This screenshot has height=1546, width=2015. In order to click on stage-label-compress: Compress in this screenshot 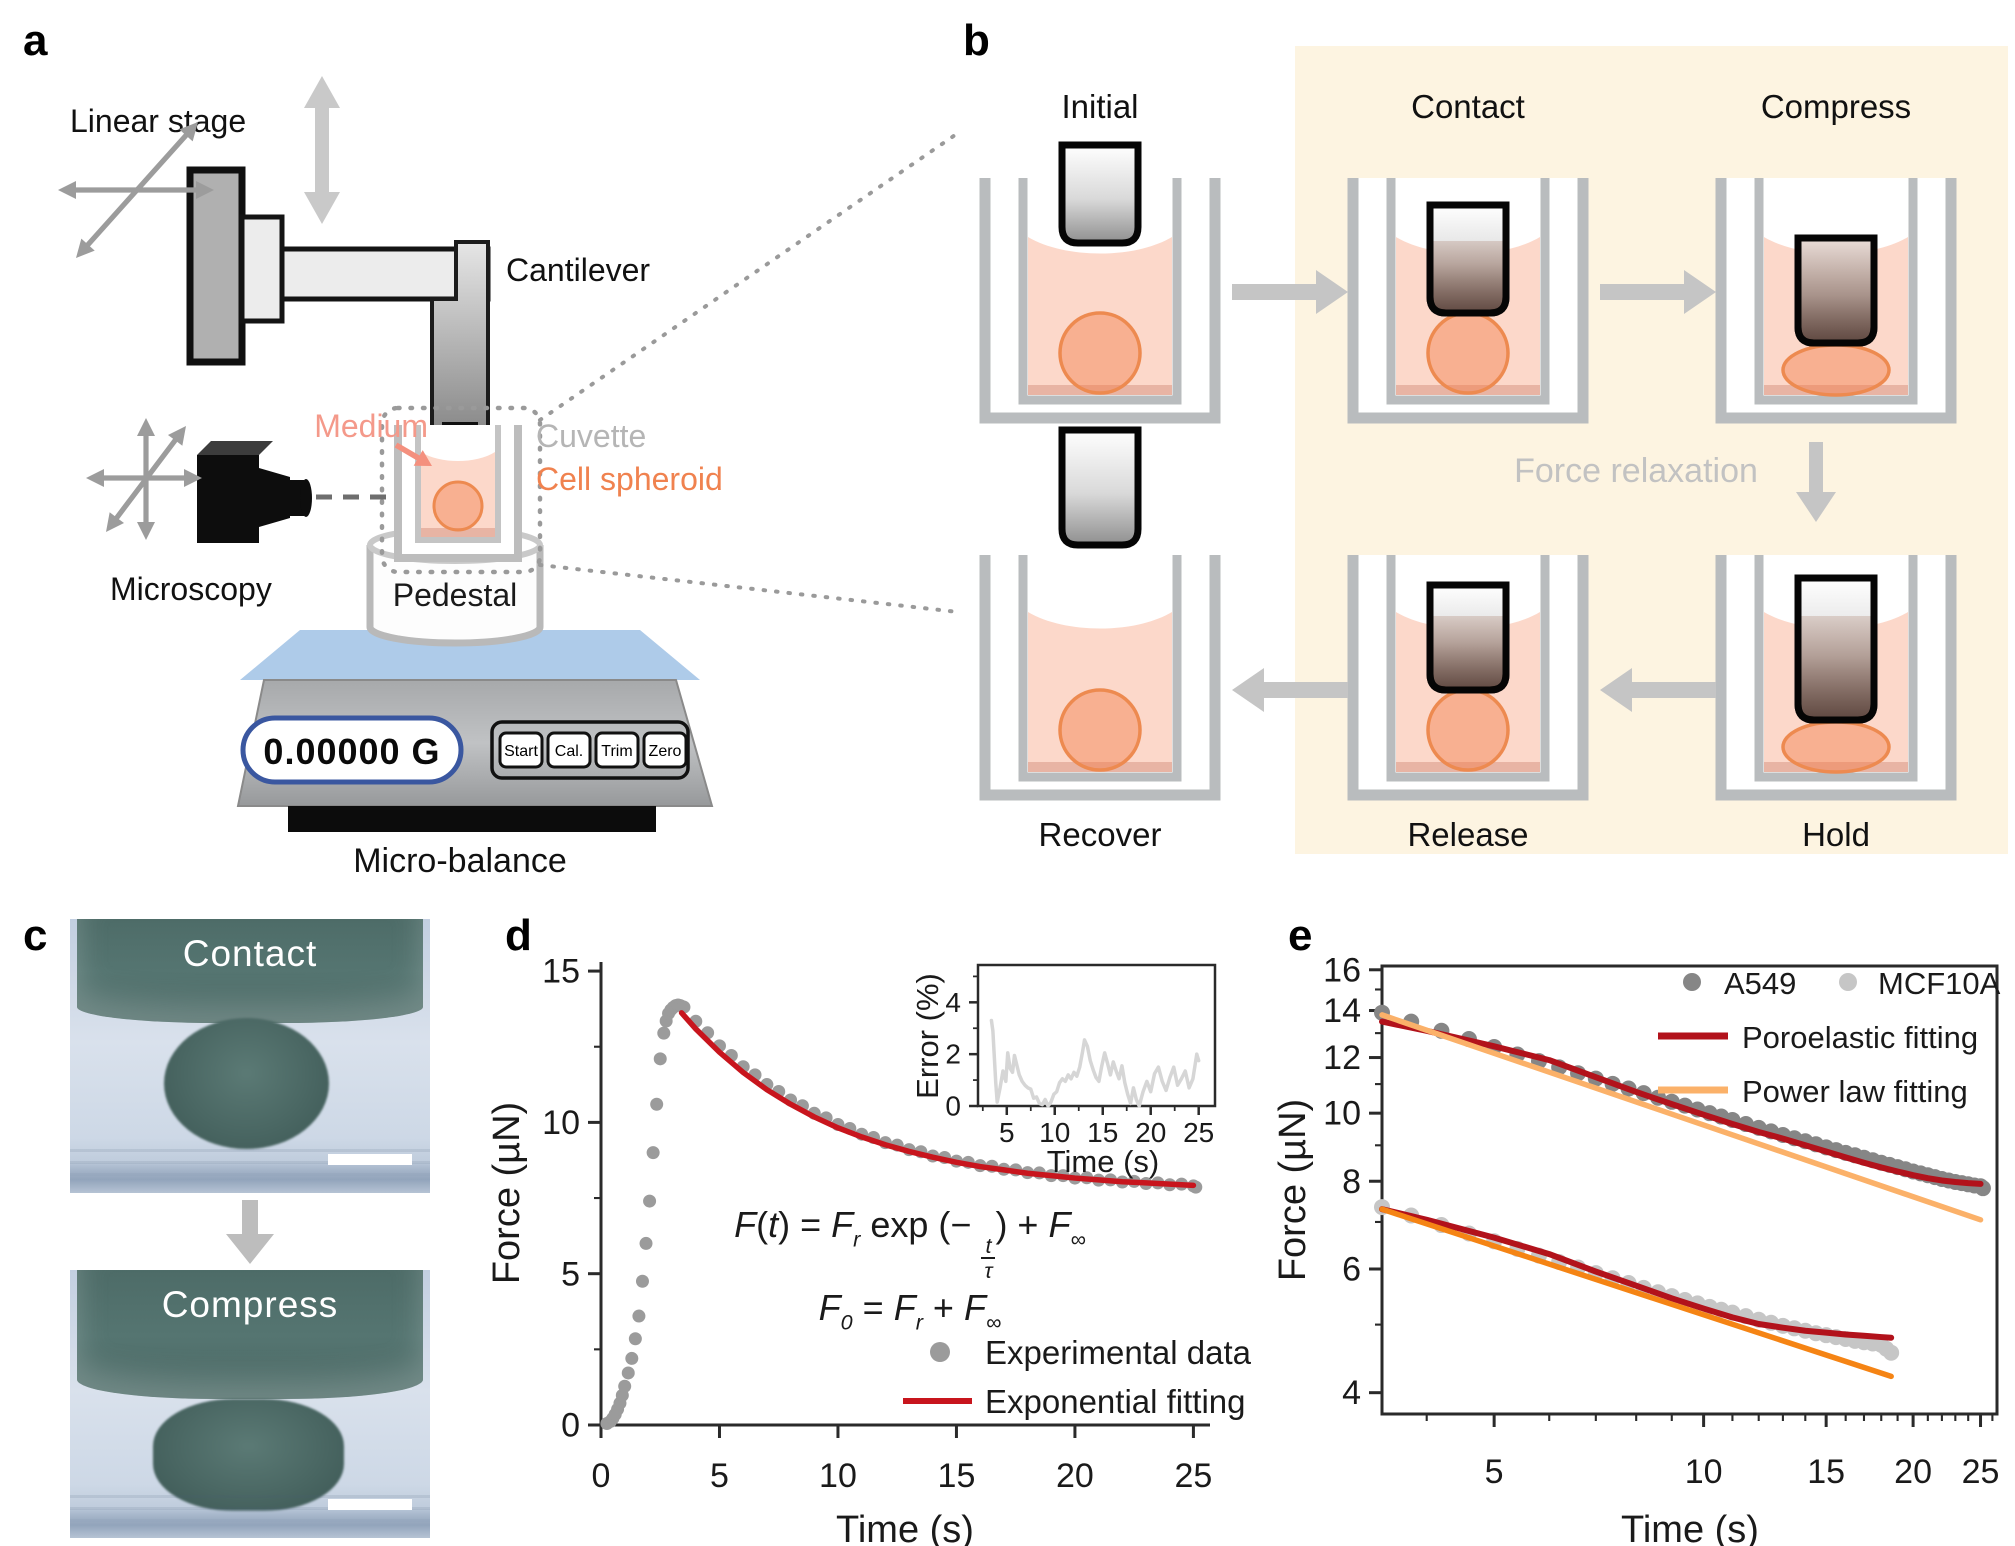, I will do `click(1836, 106)`.